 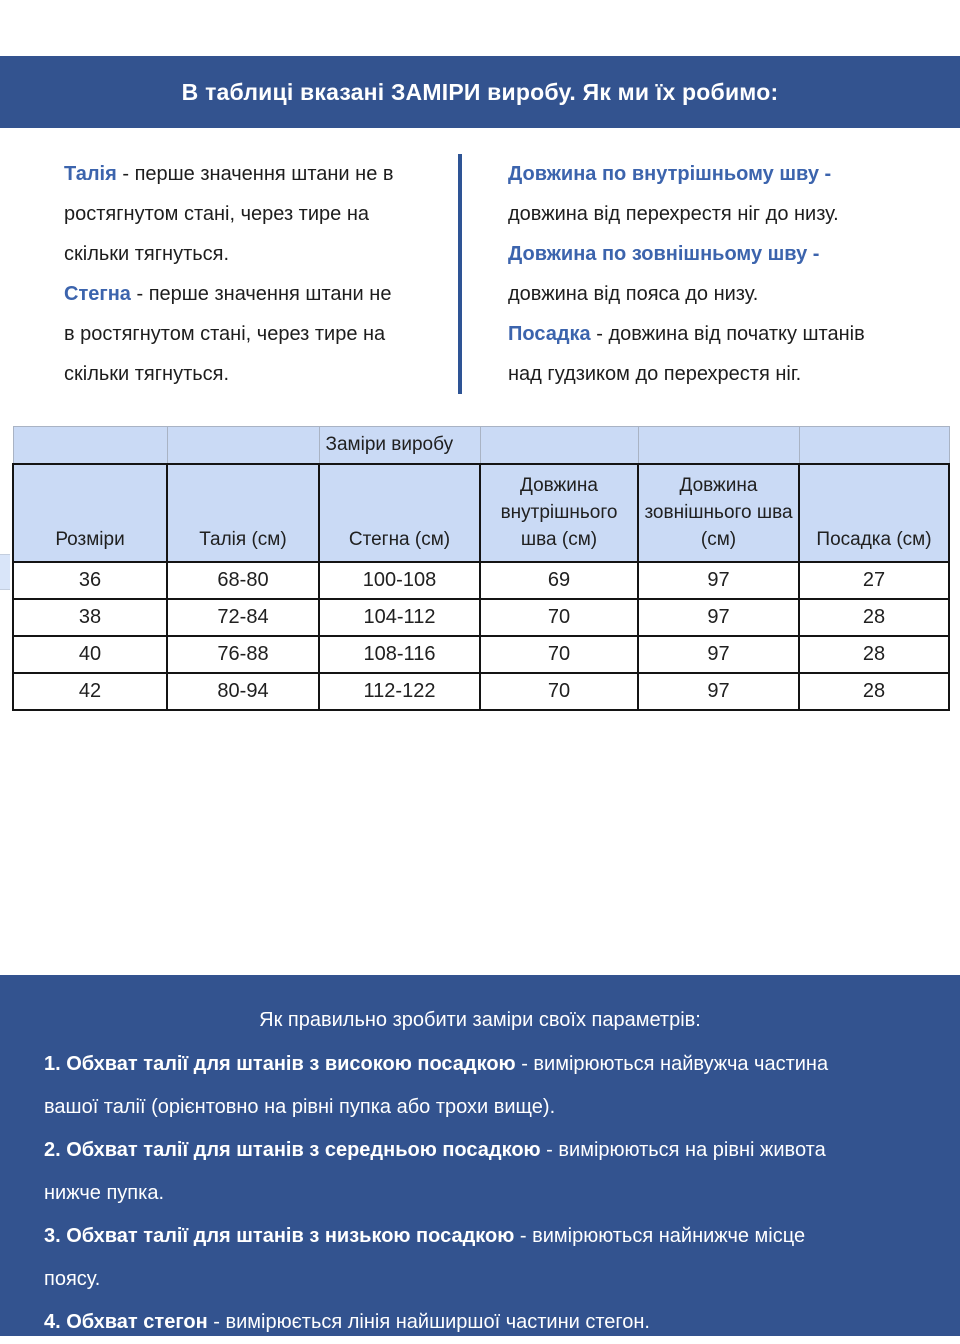 I want to click on definition-hips-line3: скільки тягнуться., so click(x=147, y=374).